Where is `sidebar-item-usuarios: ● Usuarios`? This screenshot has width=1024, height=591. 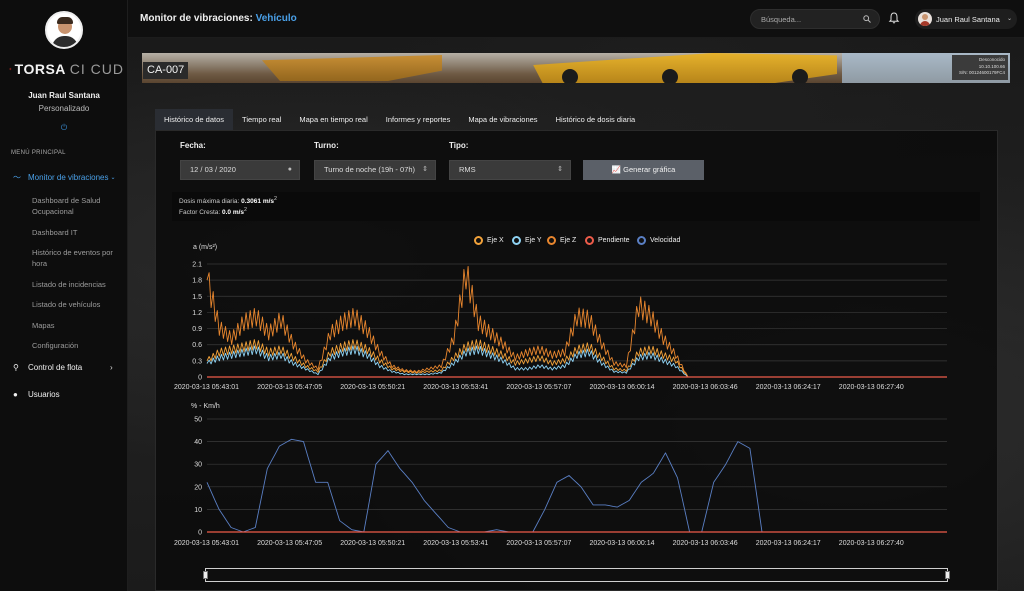
sidebar-item-usuarios: ● Usuarios is located at coordinates (36, 394).